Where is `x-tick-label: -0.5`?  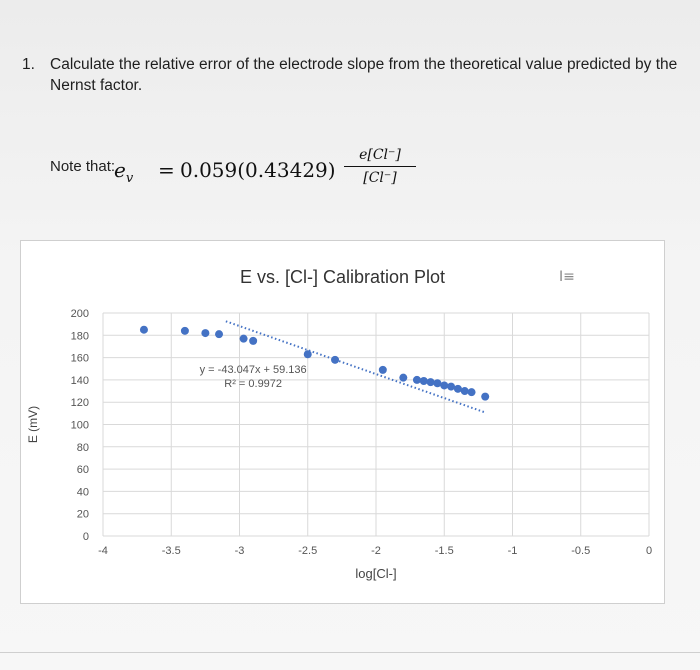 x-tick-label: -0.5 is located at coordinates (580, 551).